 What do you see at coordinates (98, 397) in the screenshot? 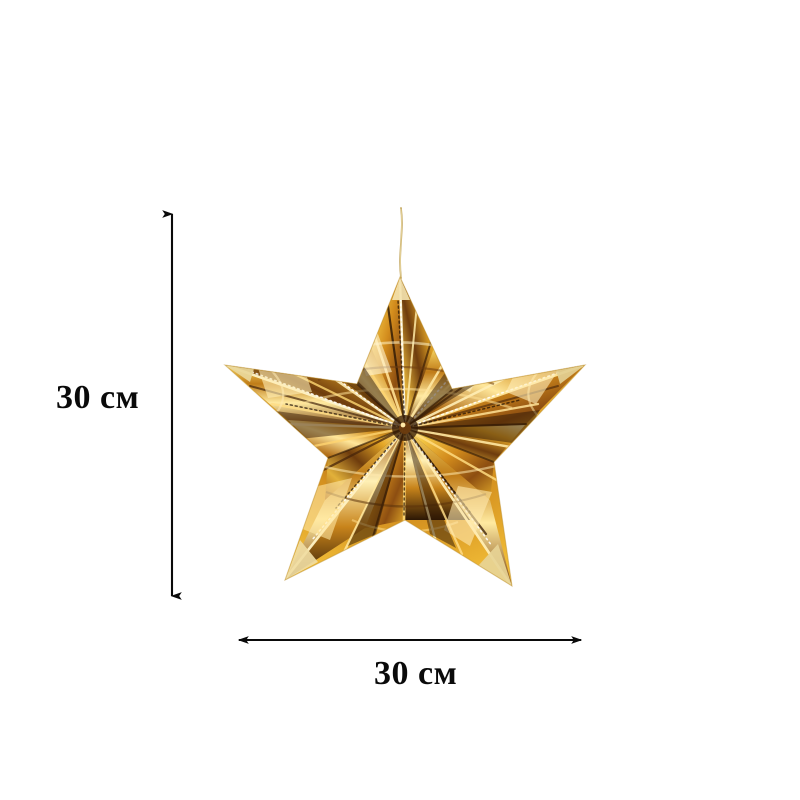
I see `height-dimension-label: 30 см` at bounding box center [98, 397].